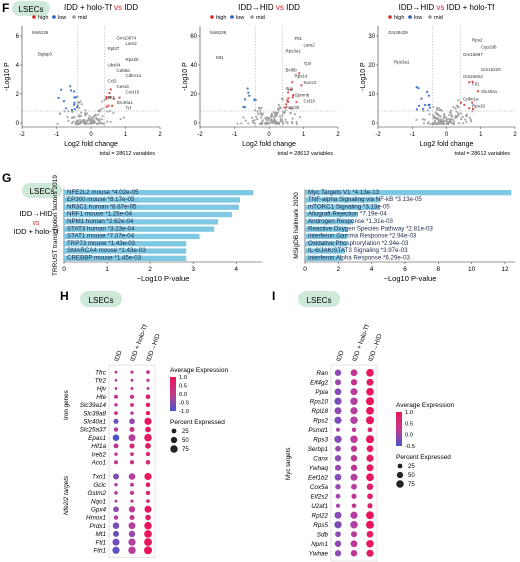 The width and height of the screenshot is (520, 562). I want to click on pill-lsecs-f, so click(31, 8).